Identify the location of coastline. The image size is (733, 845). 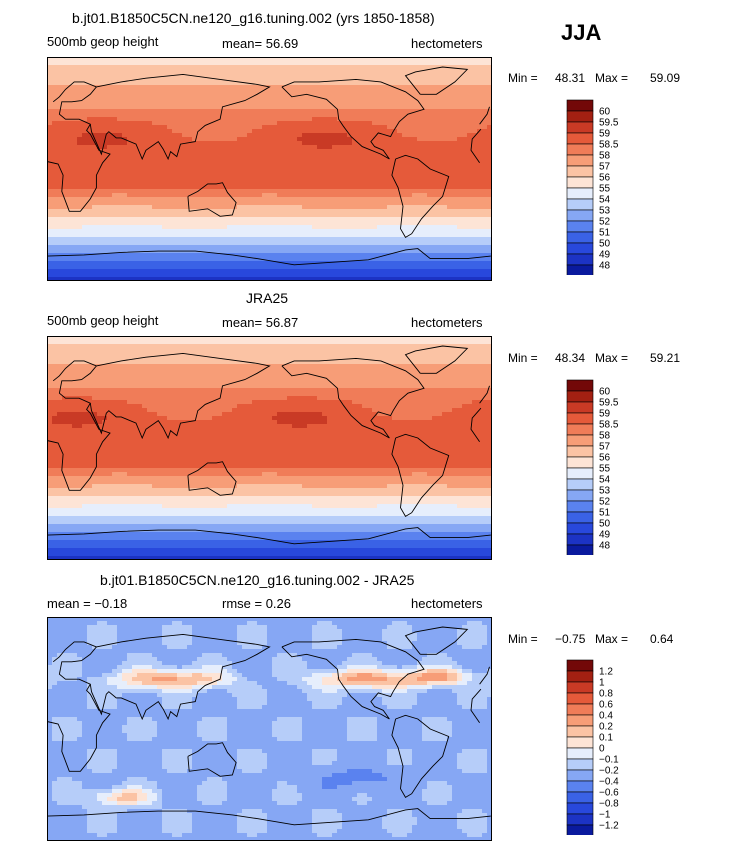
(268, 146).